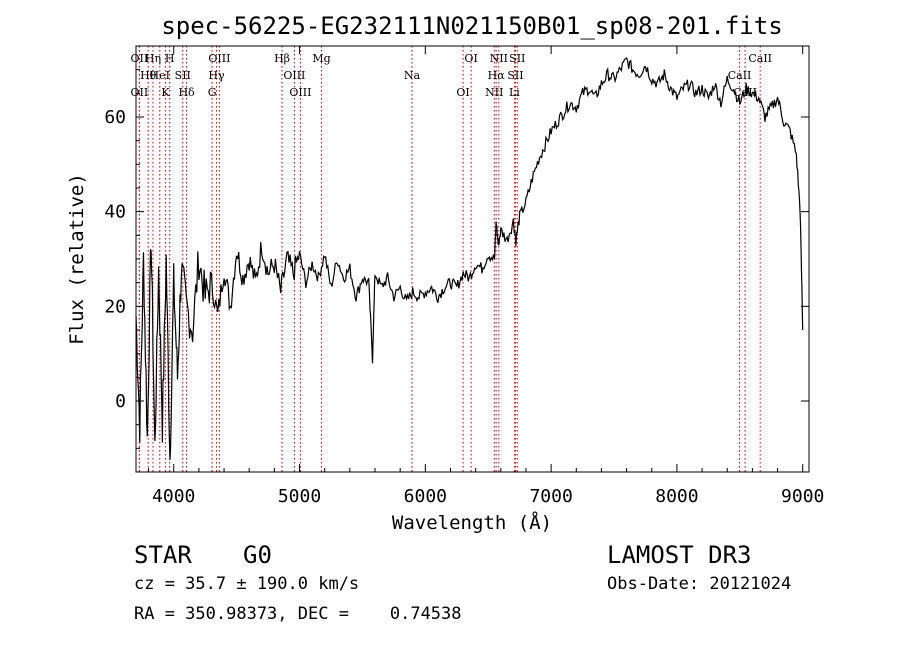 The height and width of the screenshot is (649, 900). Describe the element at coordinates (160, 75) in the screenshot. I see `marker-label: HeI` at that location.